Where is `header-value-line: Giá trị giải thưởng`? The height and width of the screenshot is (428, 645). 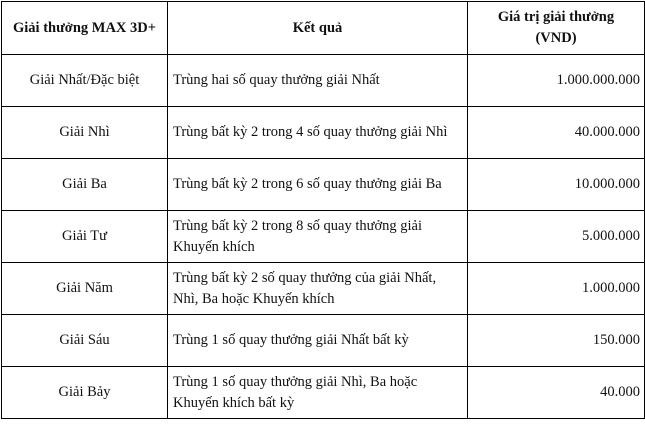
header-value-line: Giá trị giải thưởng is located at coordinates (556, 17).